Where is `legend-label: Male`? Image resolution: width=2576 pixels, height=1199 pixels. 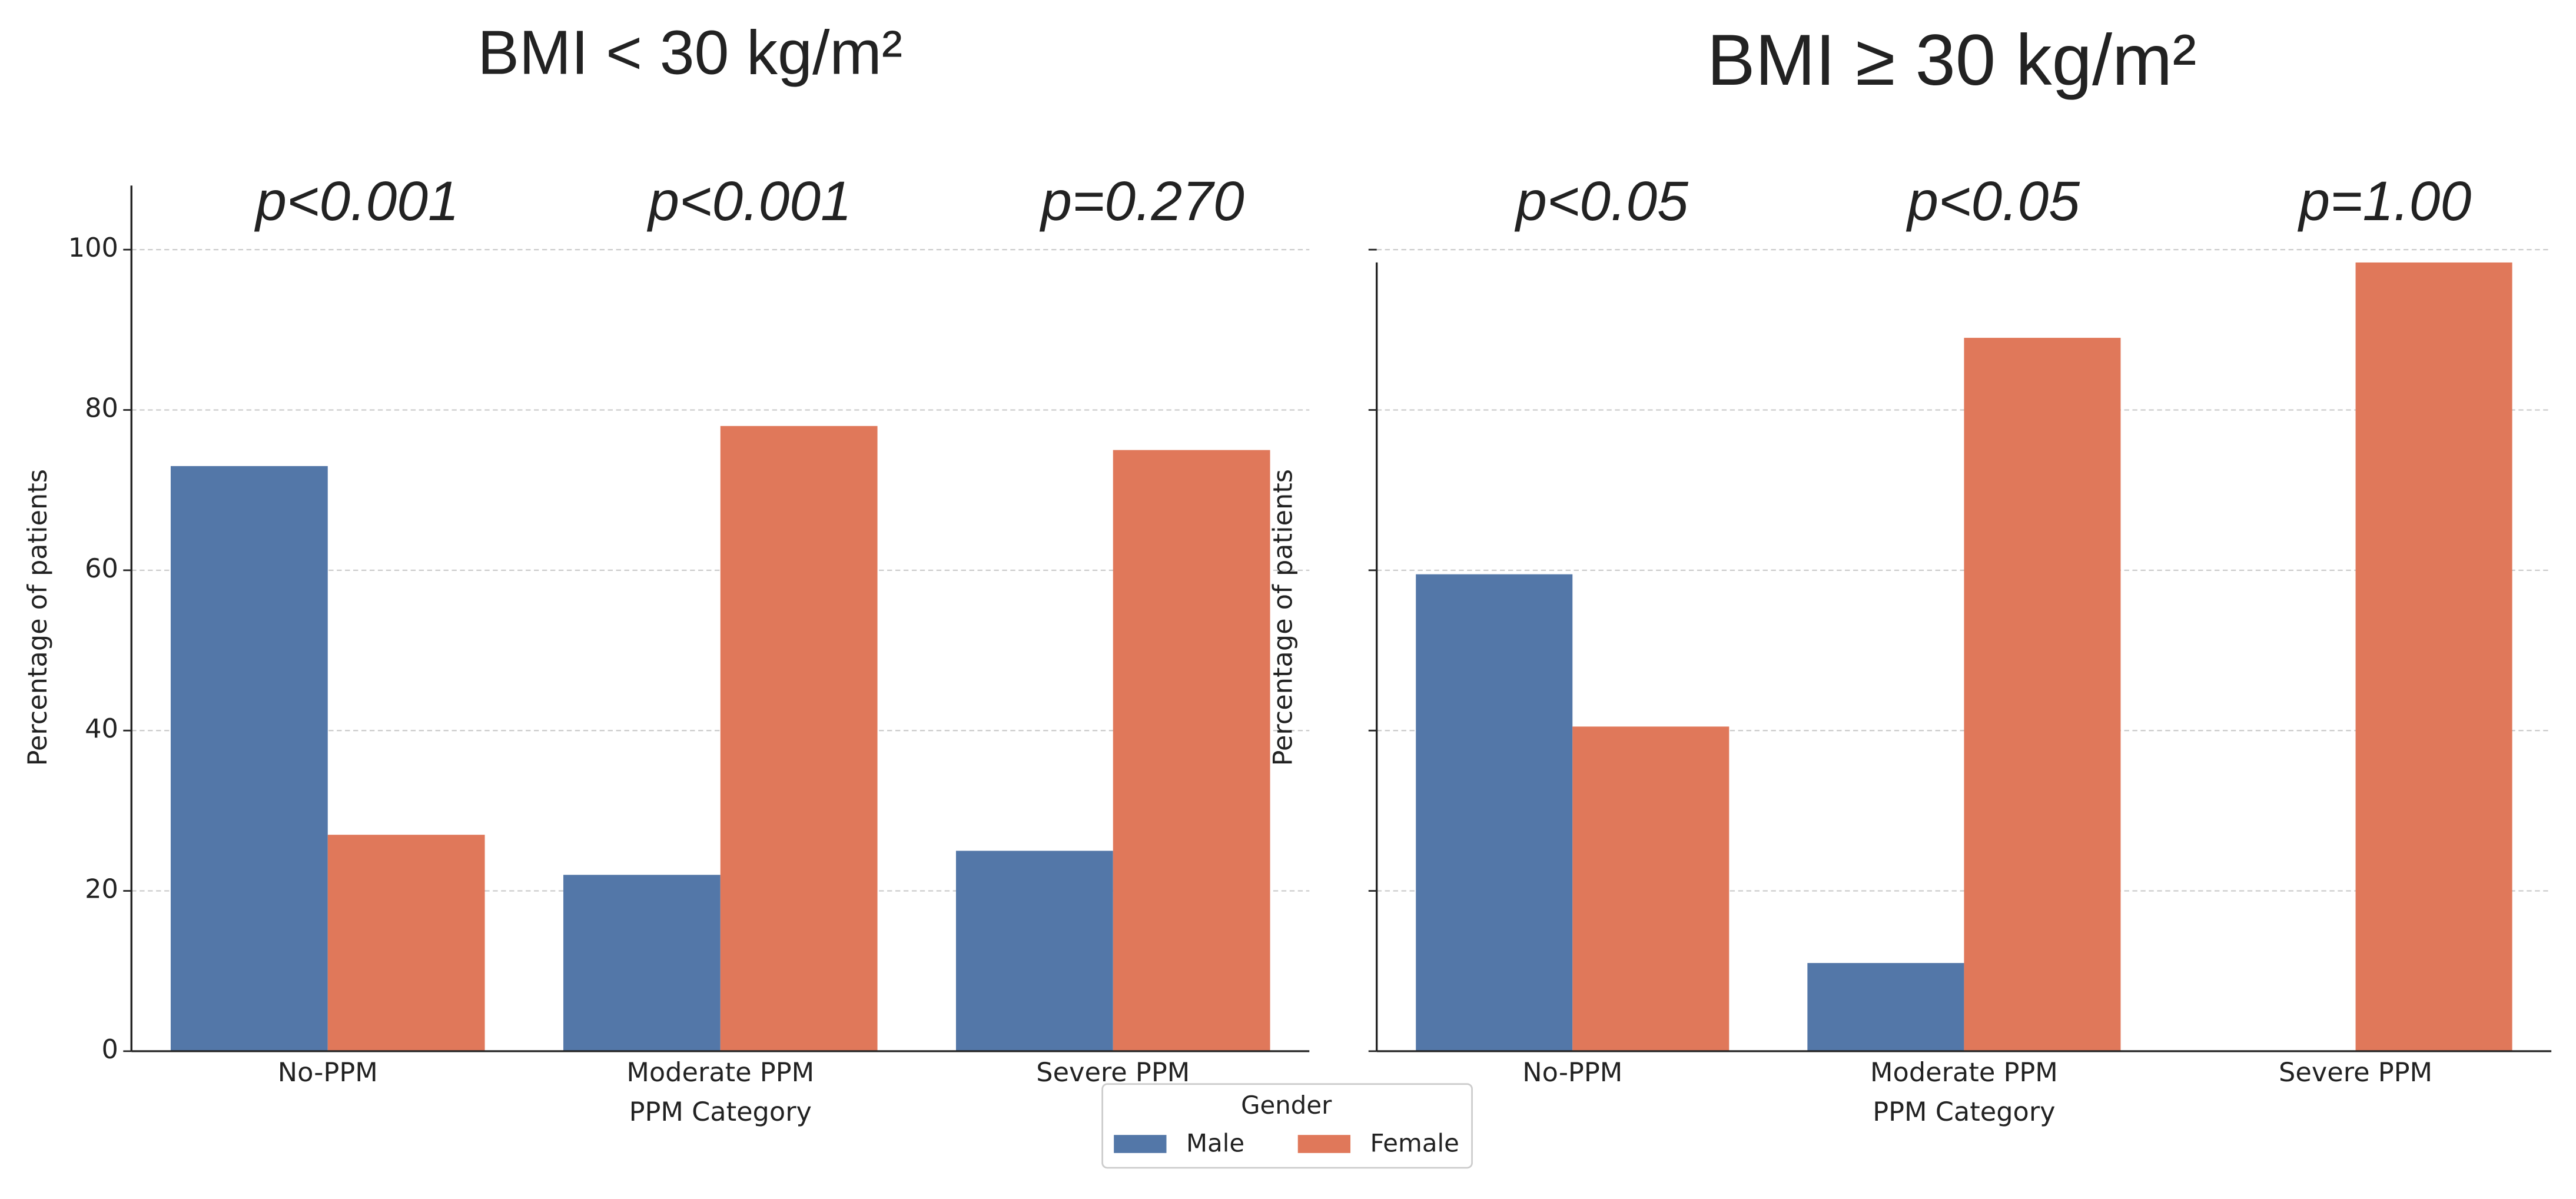 legend-label: Male is located at coordinates (1215, 1142).